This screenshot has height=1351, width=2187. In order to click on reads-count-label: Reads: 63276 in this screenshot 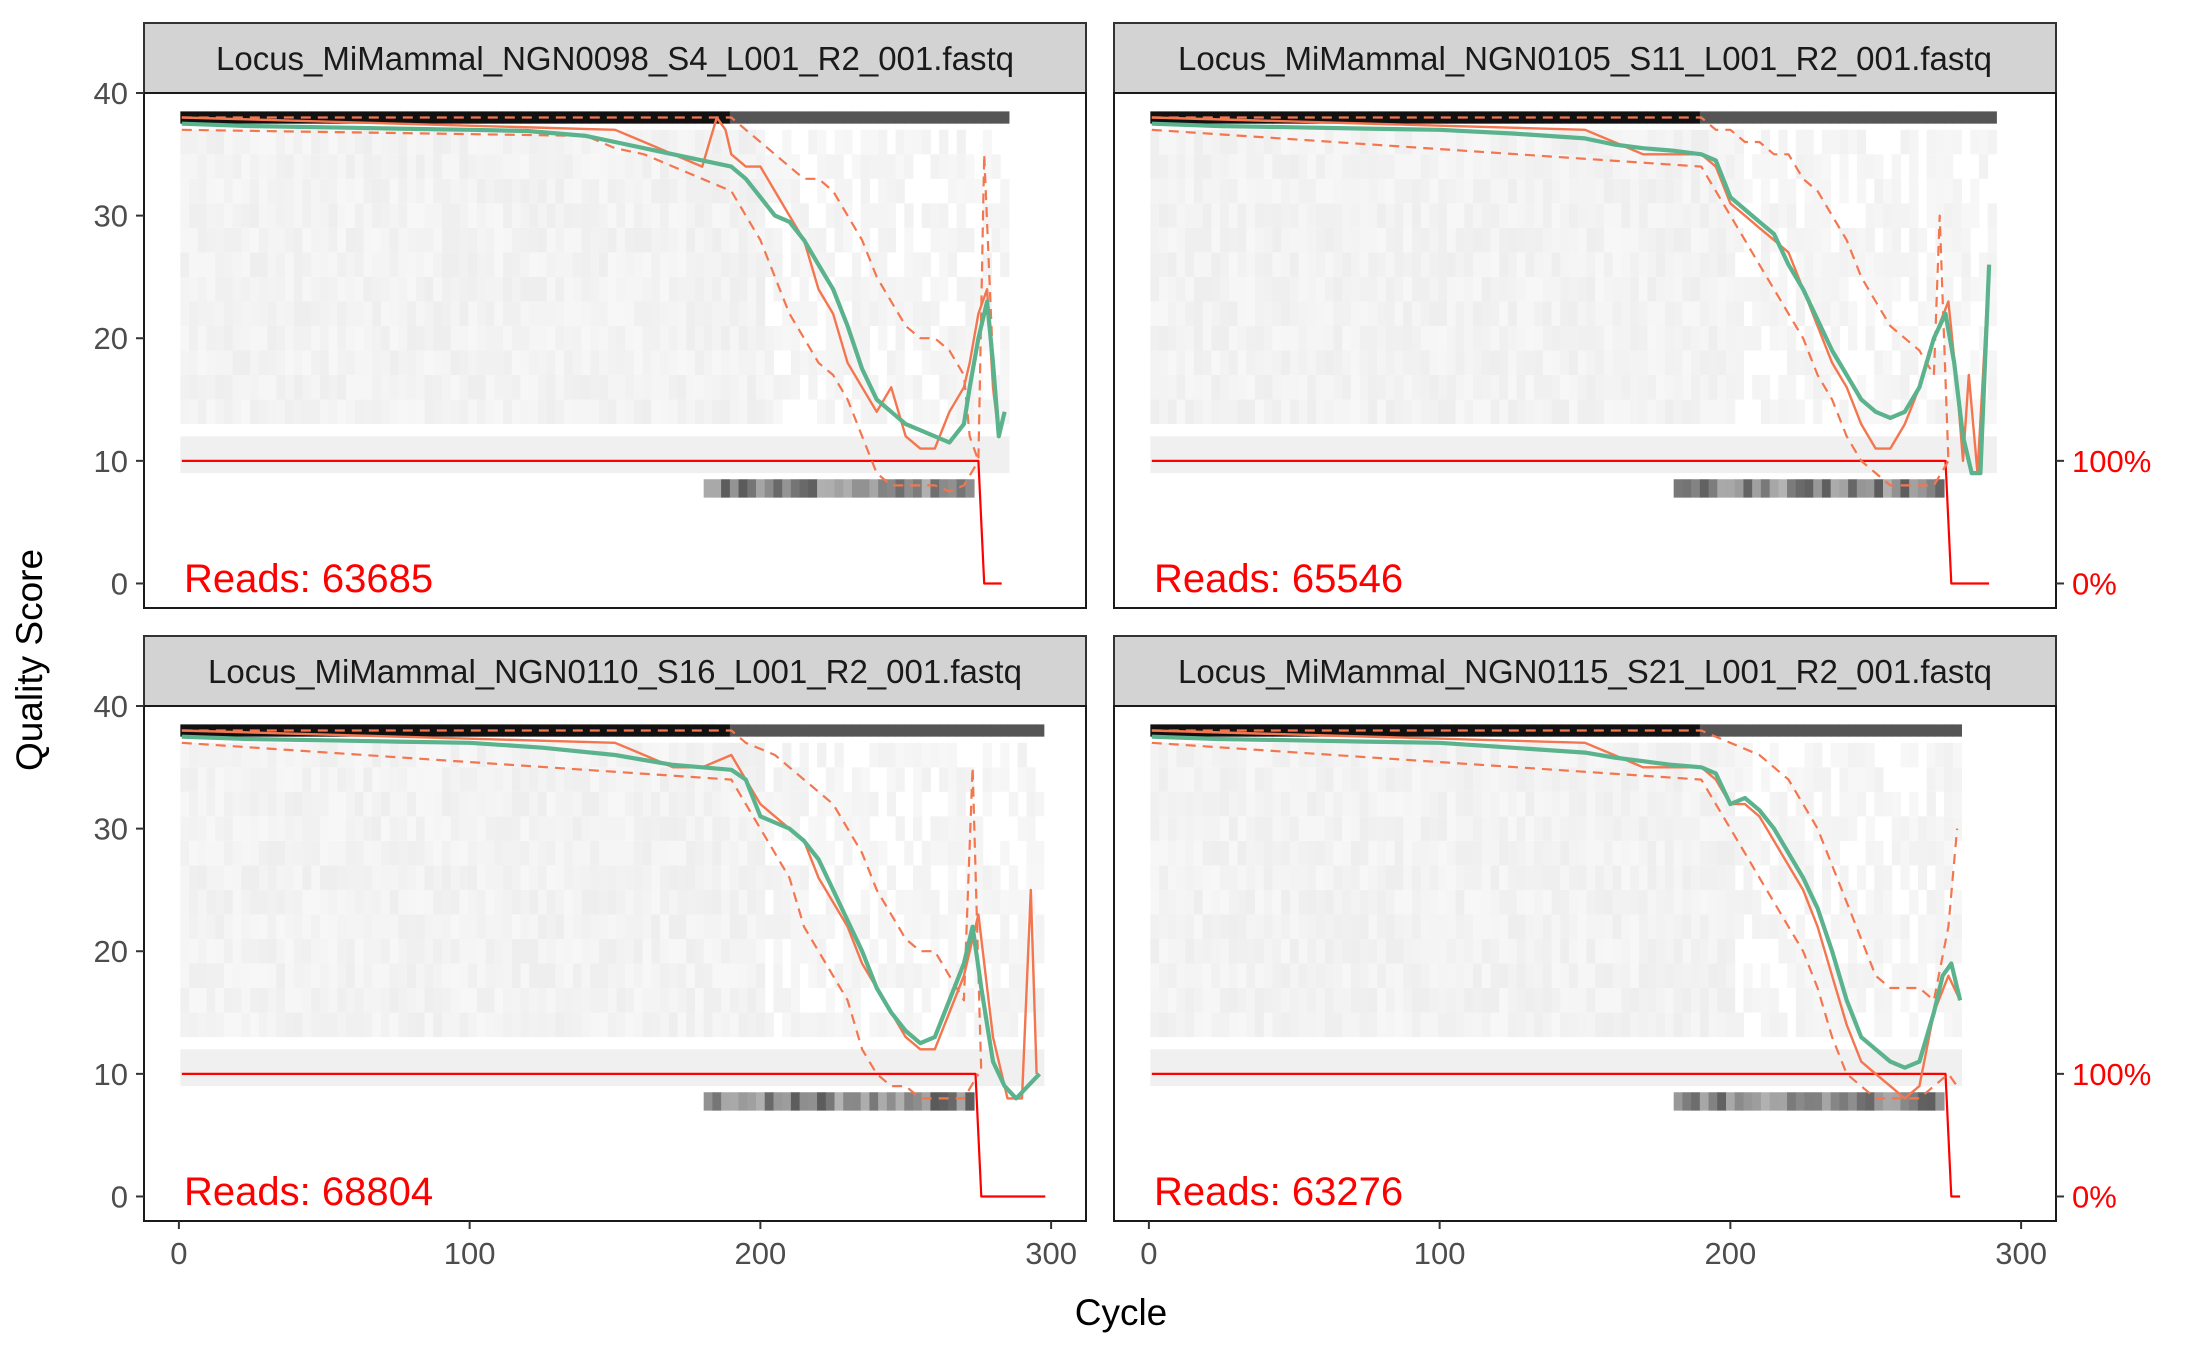, I will do `click(1278, 1192)`.